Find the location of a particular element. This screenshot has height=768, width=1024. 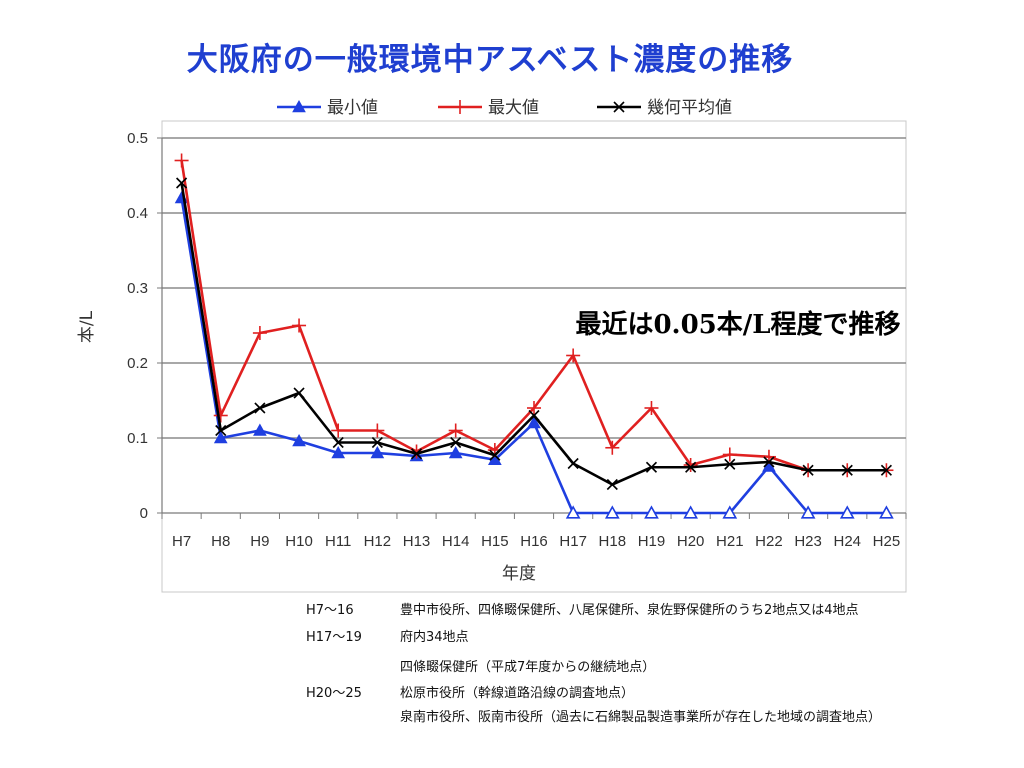

x-tick-label: H17 is located at coordinates (573, 541).